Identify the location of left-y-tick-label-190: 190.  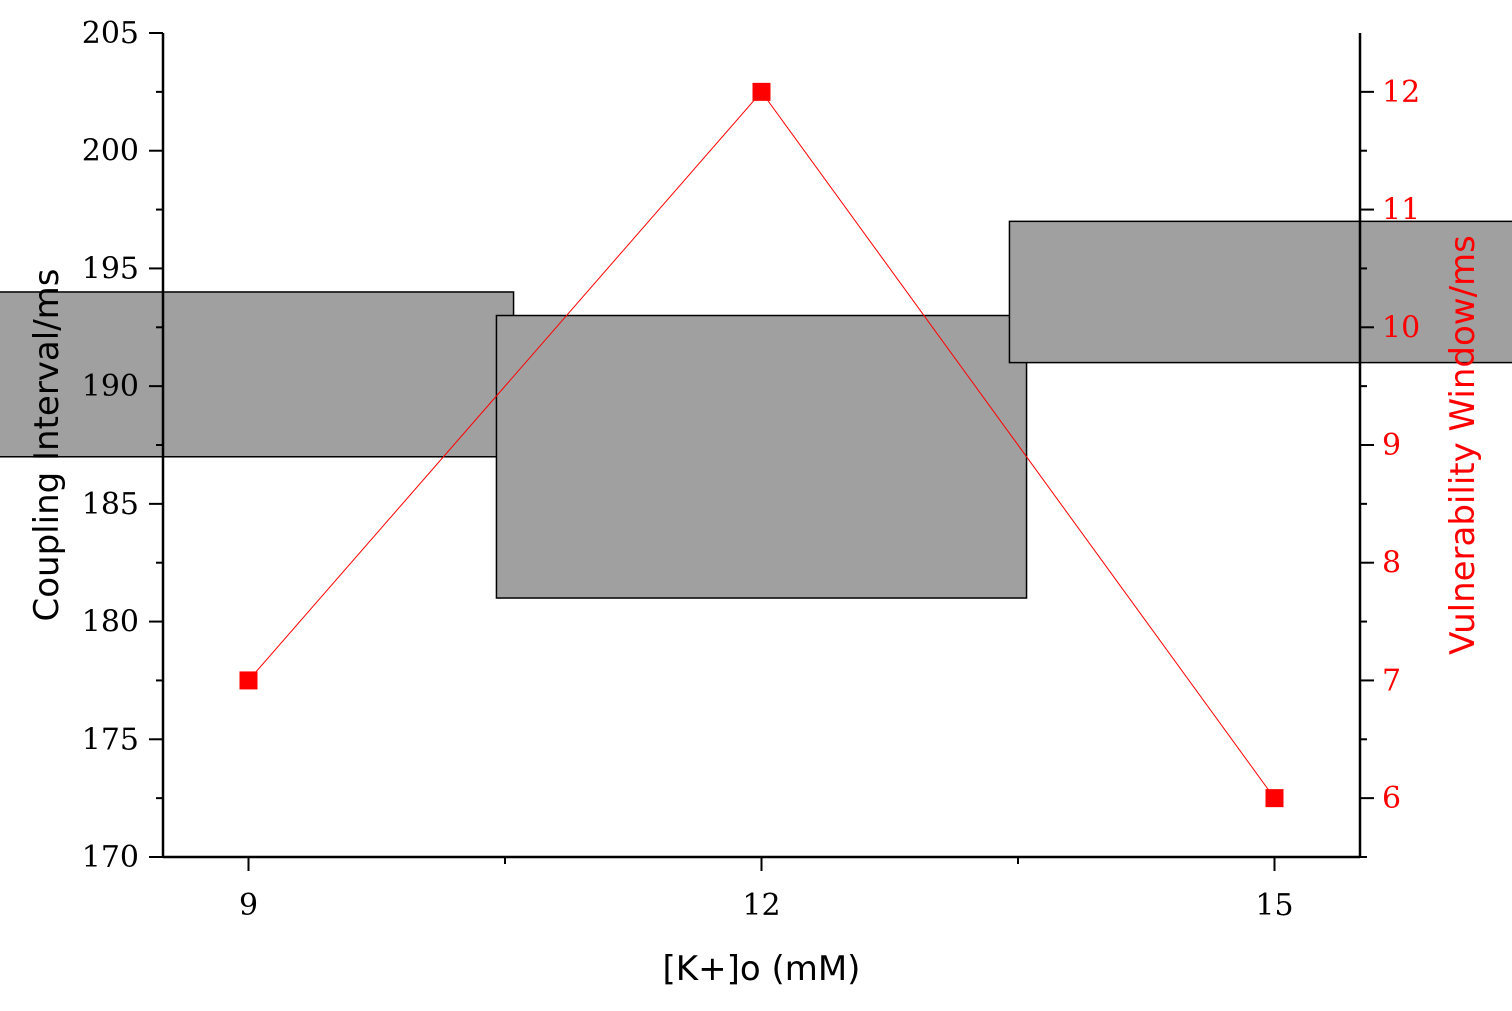
(110, 386).